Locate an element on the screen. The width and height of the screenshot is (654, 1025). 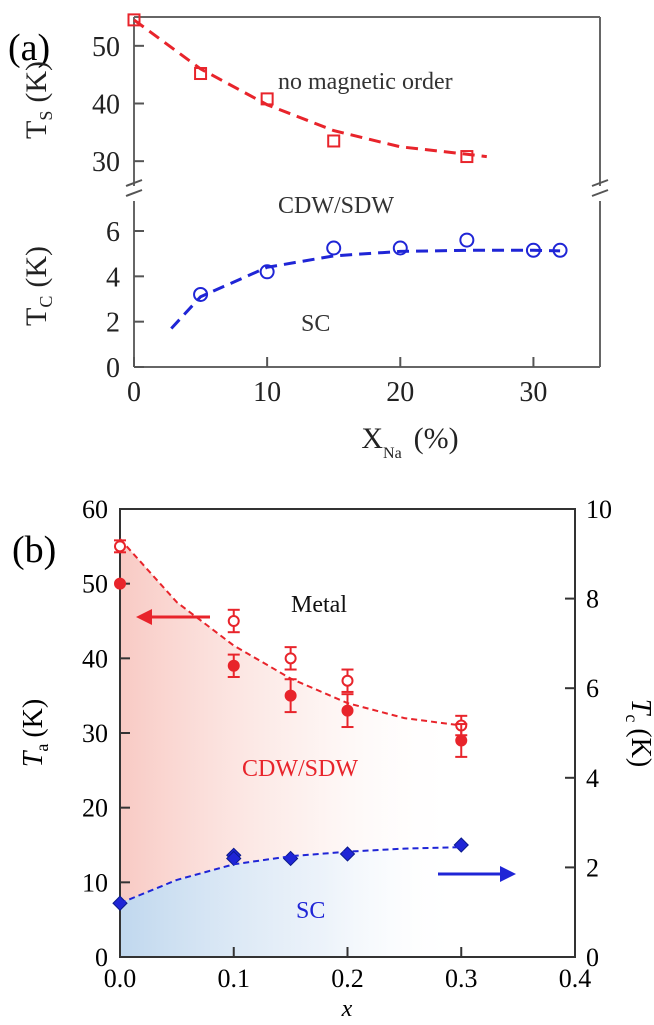
panel-b-right-ylabel: Tc(K) is located at coordinates (638, 733).